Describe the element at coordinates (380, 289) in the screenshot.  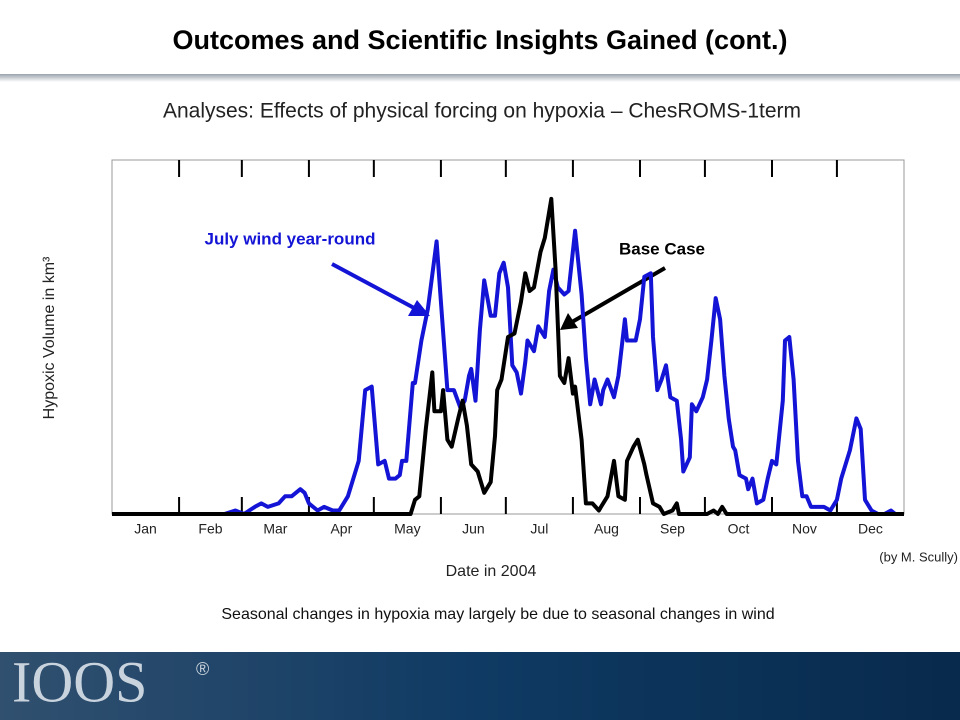
I see `series-0-arrow` at that location.